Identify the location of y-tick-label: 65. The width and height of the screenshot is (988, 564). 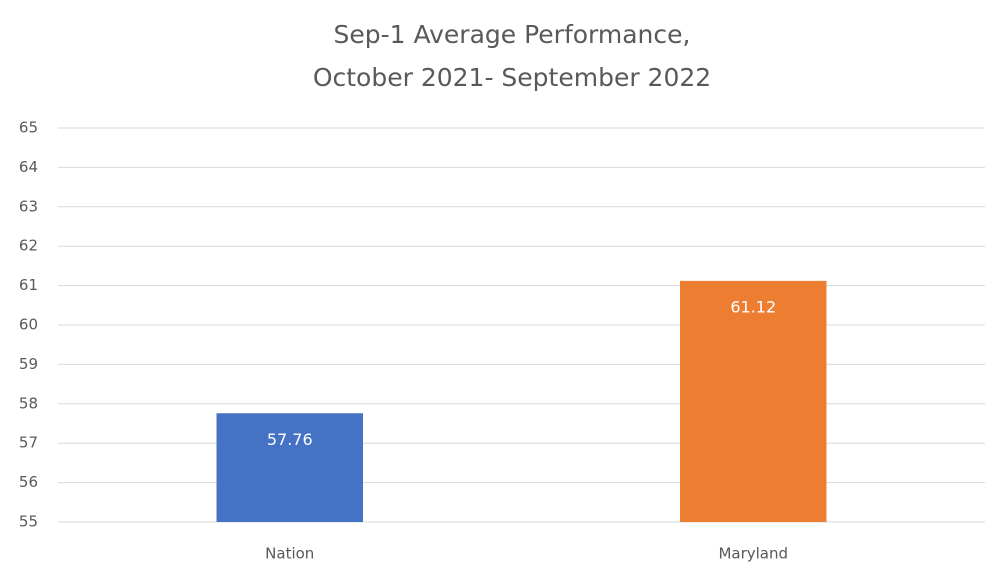
(28, 128).